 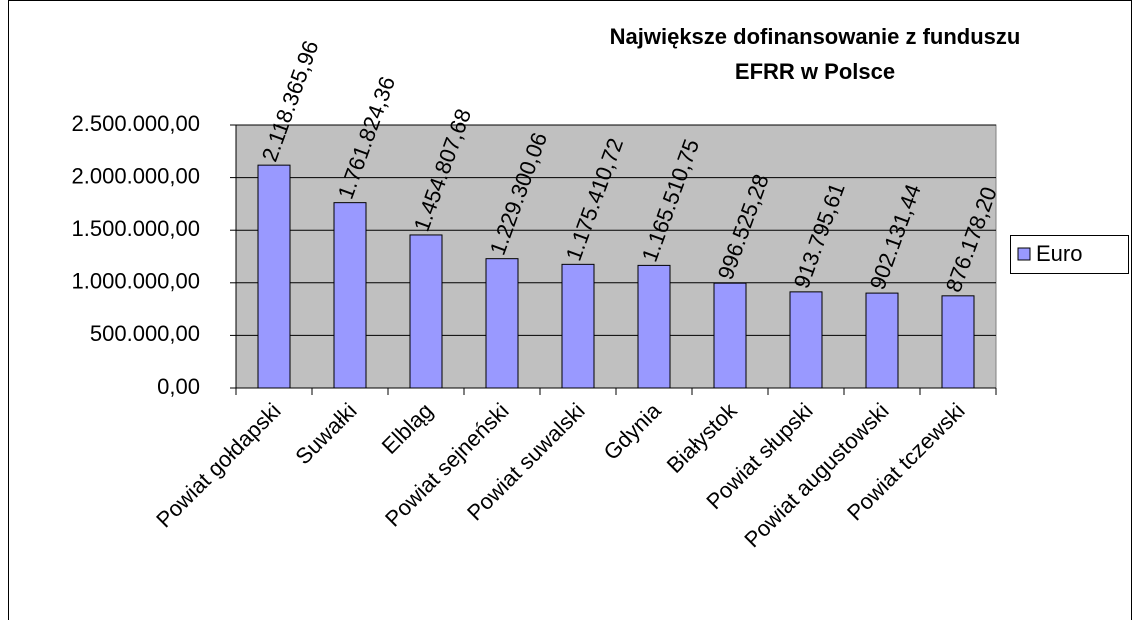 What do you see at coordinates (1024, 254) in the screenshot?
I see `legend-swatch` at bounding box center [1024, 254].